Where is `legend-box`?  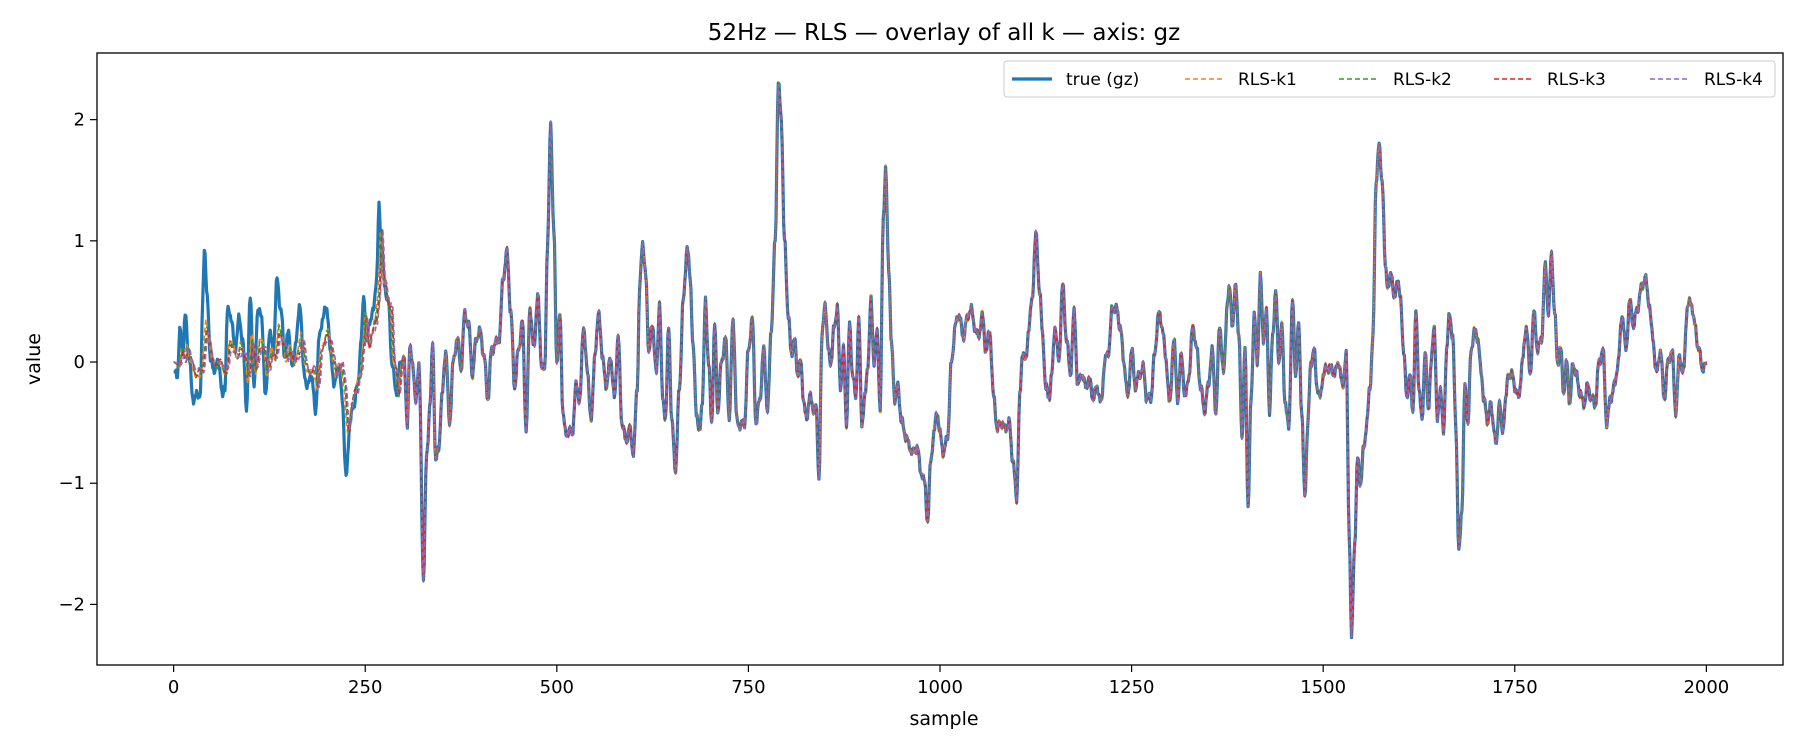
legend-box is located at coordinates (1389, 79).